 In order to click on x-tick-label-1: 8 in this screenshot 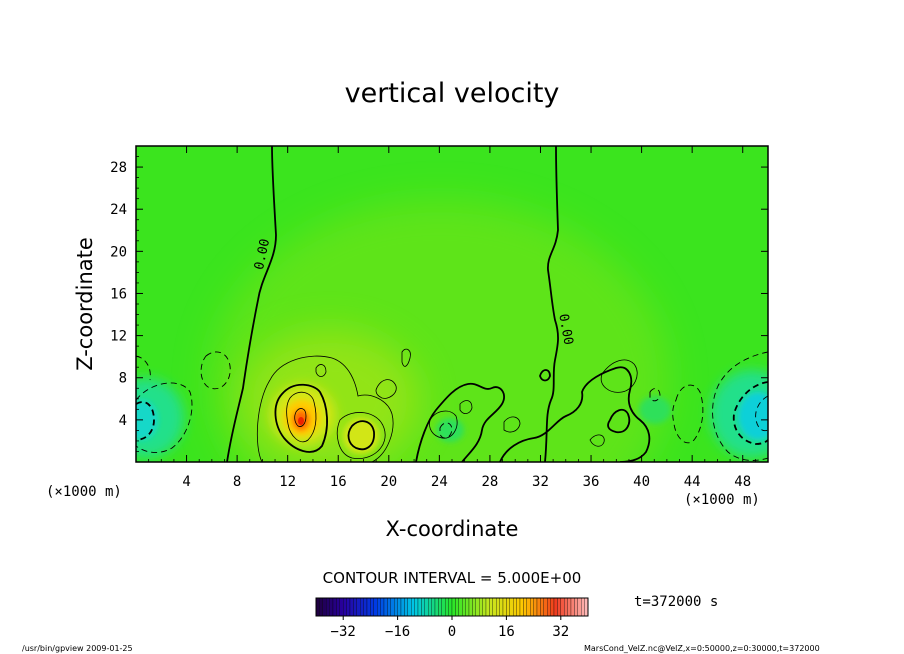, I will do `click(237, 482)`.